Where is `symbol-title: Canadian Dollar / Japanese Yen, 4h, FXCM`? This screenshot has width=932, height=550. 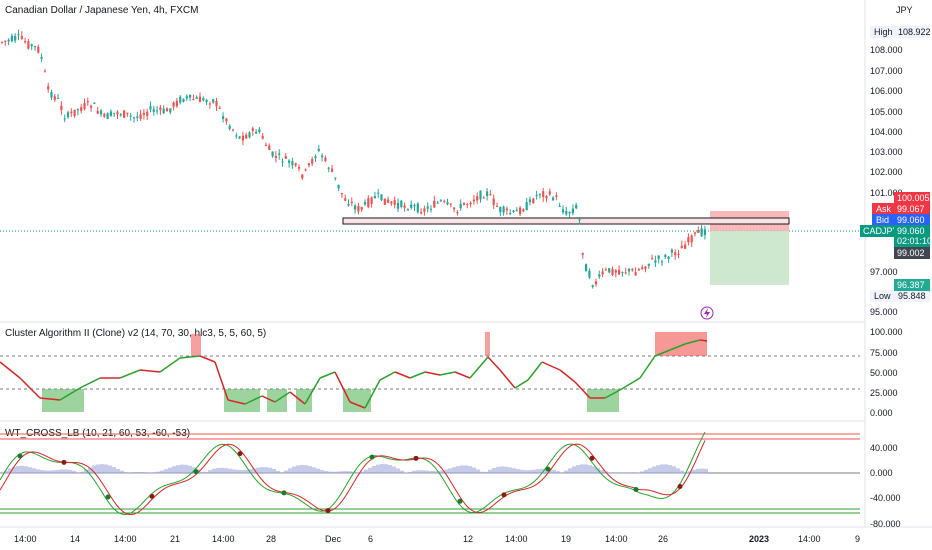
symbol-title: Canadian Dollar / Japanese Yen, 4h, FXCM is located at coordinates (101, 10).